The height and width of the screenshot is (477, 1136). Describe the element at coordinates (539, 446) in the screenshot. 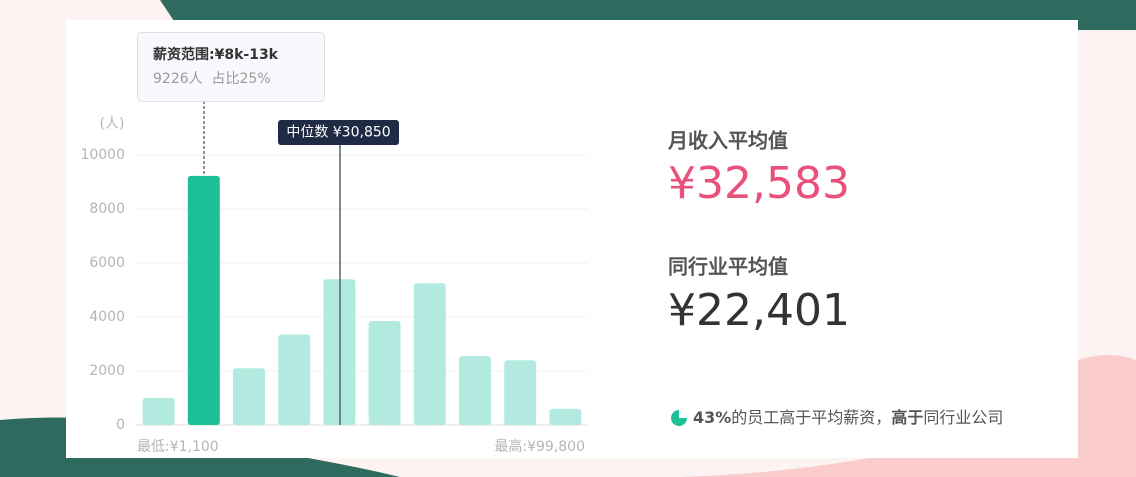

I see `max-label: 最高:¥99,800` at that location.